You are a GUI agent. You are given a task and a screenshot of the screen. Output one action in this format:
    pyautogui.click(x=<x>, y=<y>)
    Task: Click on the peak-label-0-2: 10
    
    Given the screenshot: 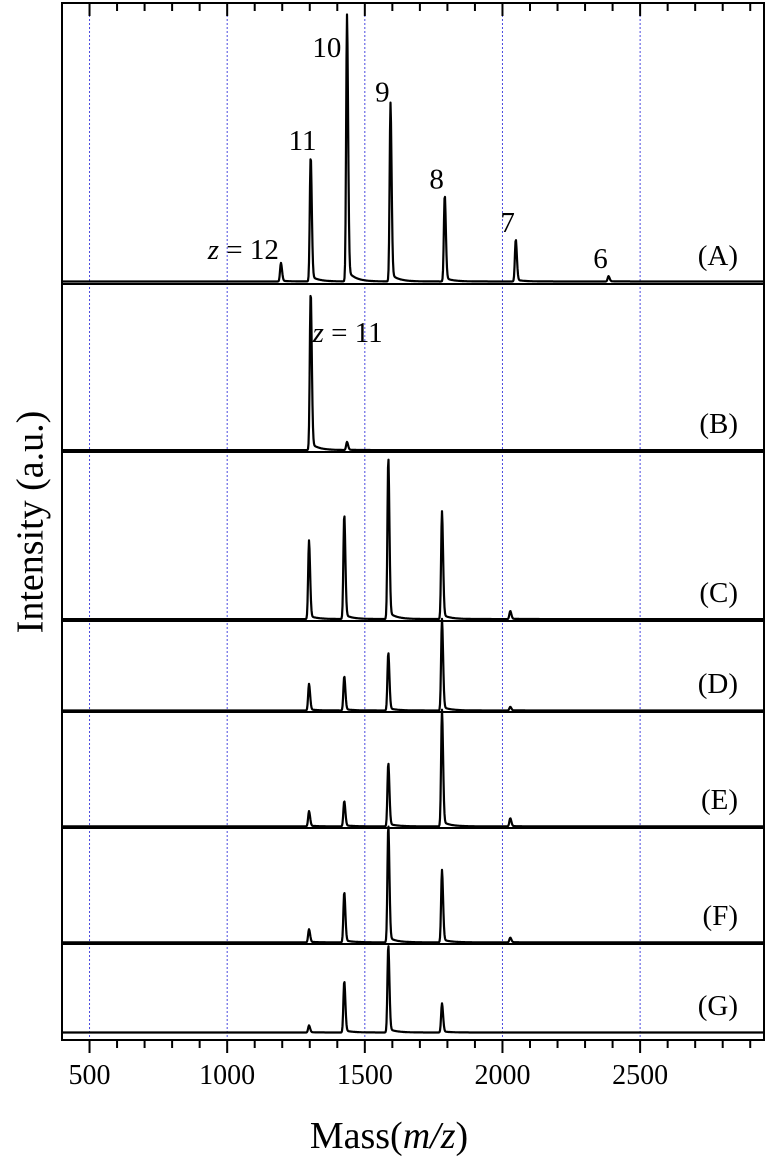 What is the action you would take?
    pyautogui.click(x=326, y=48)
    